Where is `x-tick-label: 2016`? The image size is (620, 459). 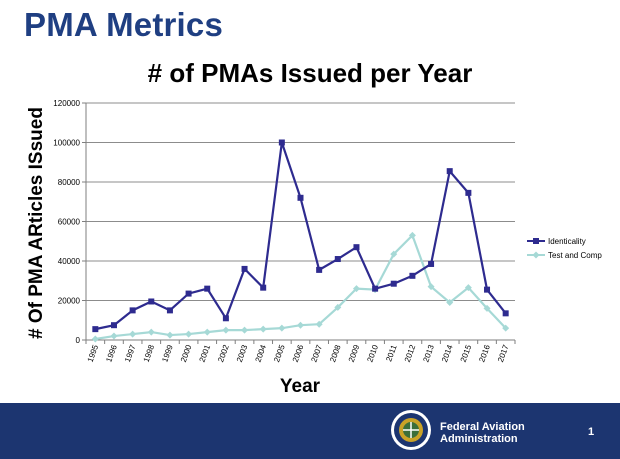 x-tick-label: 2016 is located at coordinates (484, 353).